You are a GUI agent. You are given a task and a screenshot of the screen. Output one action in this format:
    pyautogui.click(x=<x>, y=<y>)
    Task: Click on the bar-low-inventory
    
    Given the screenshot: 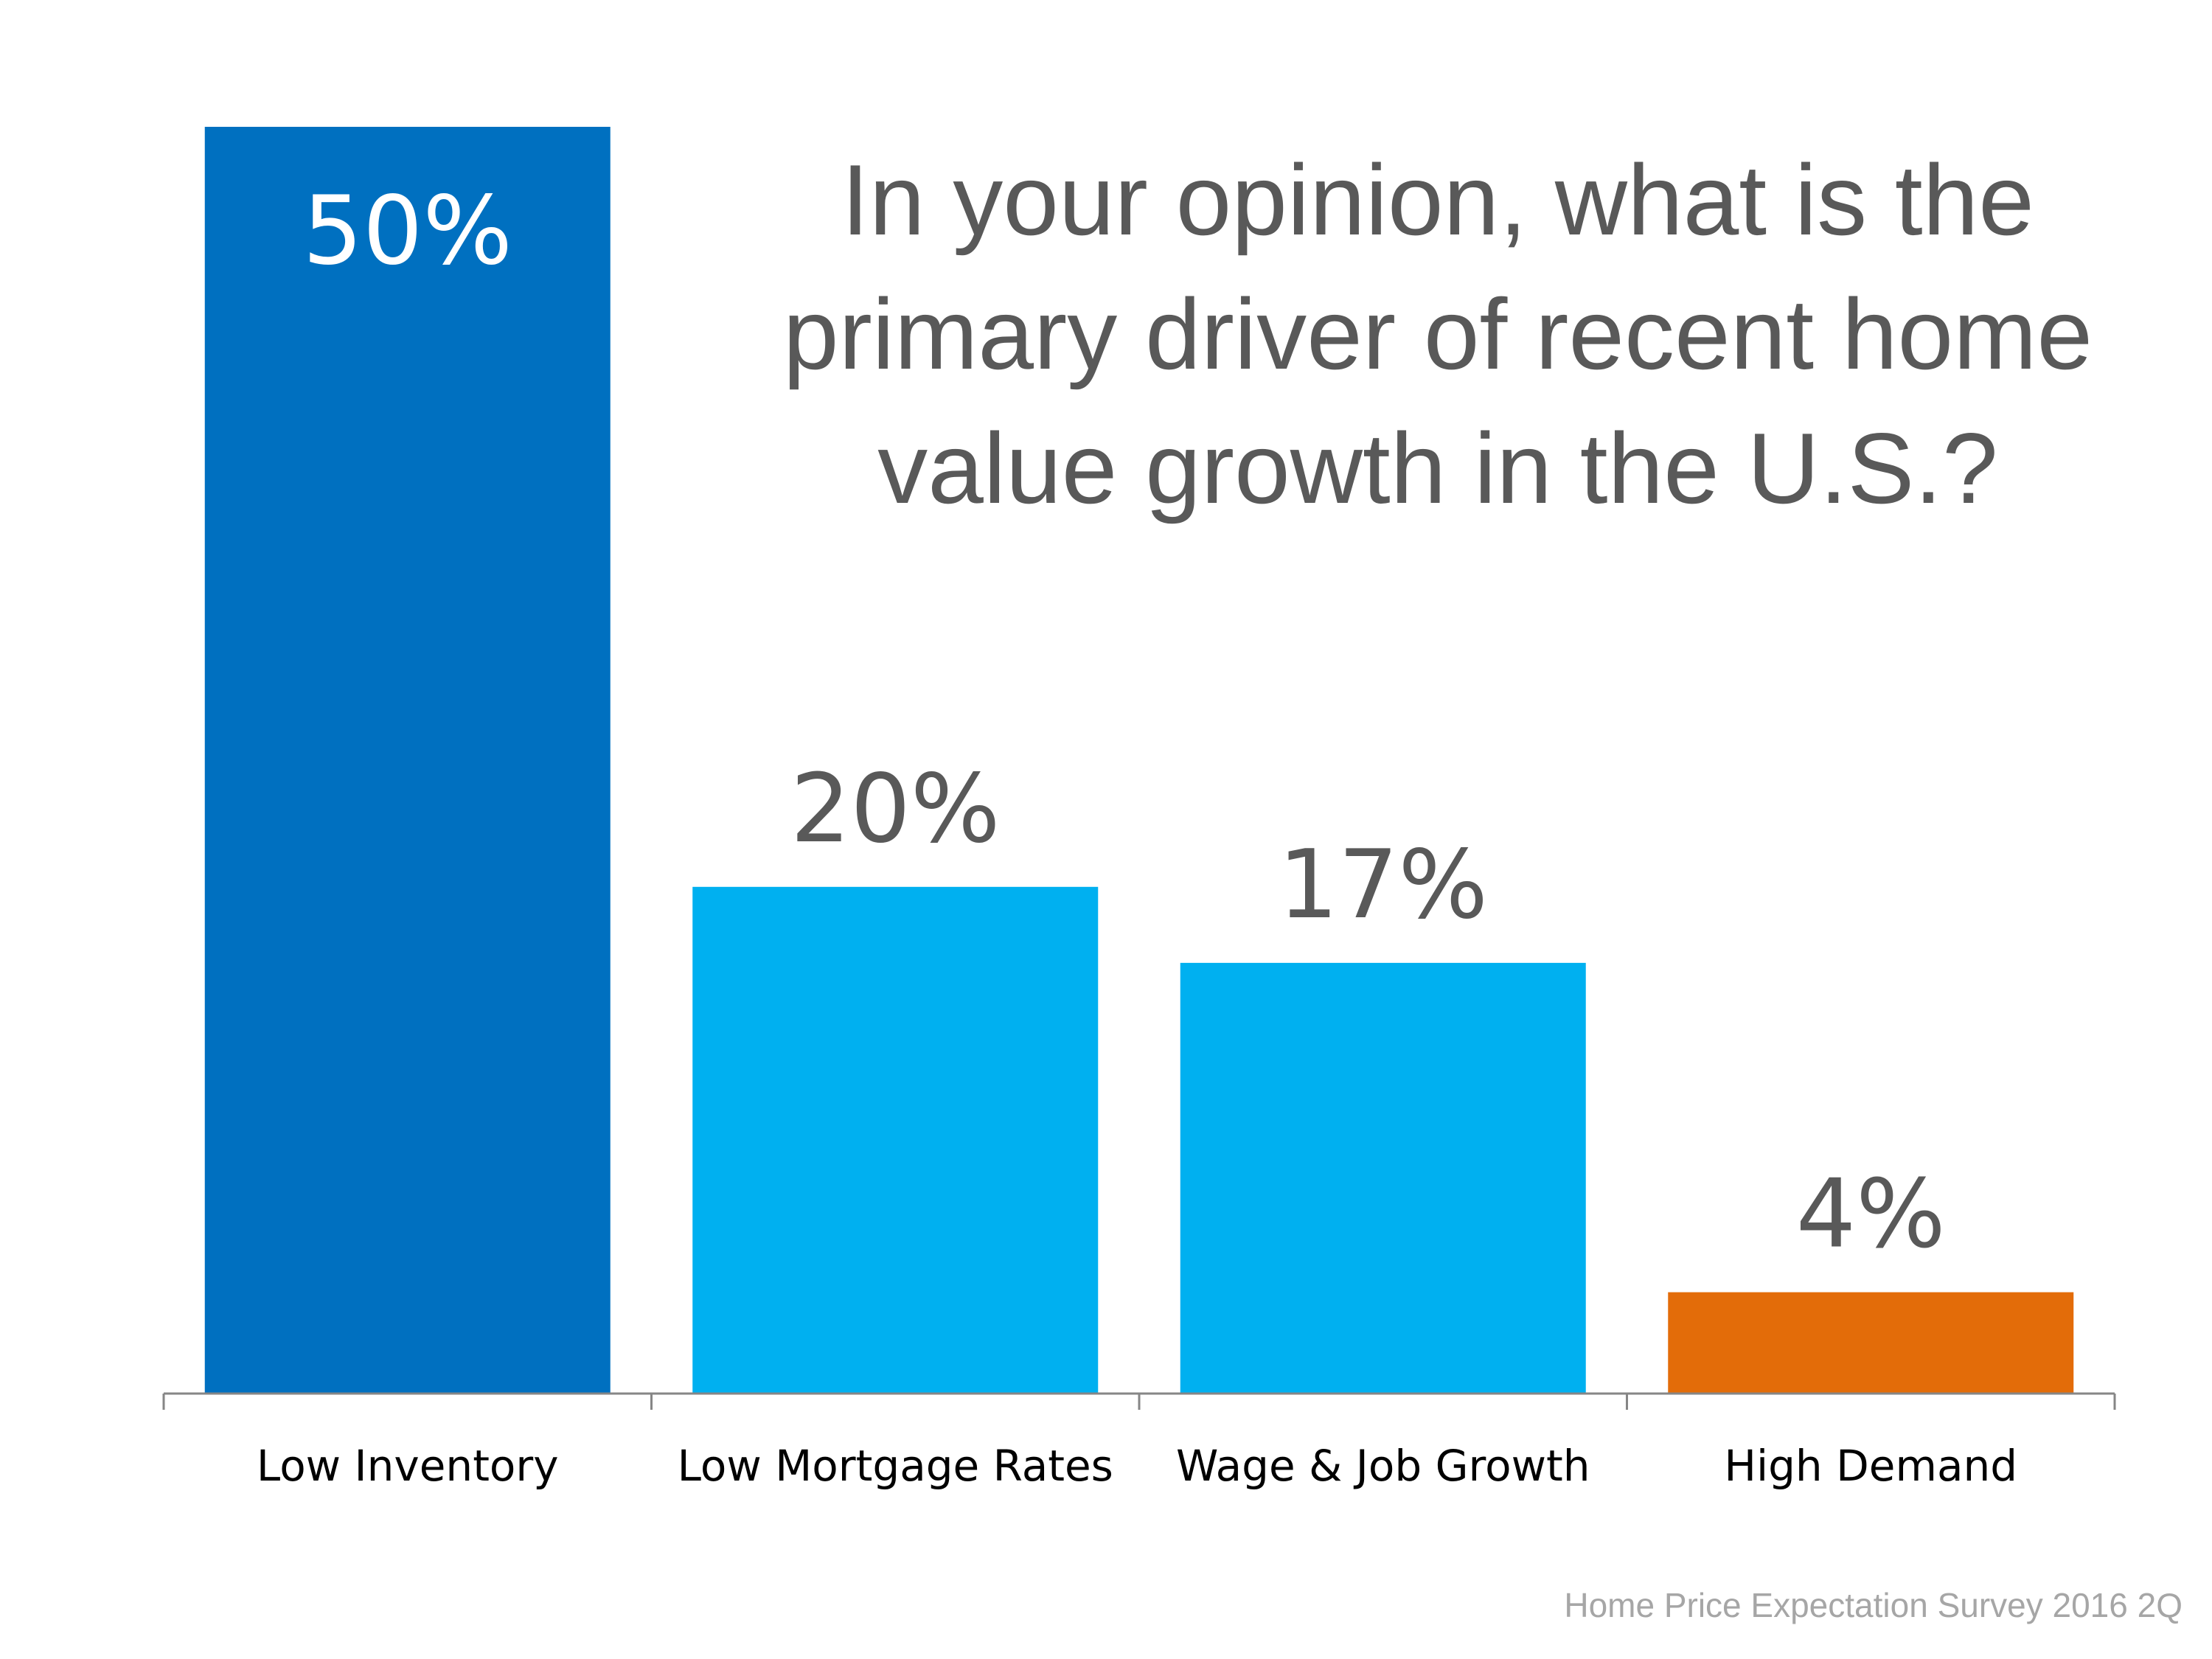 What is the action you would take?
    pyautogui.click(x=407, y=760)
    